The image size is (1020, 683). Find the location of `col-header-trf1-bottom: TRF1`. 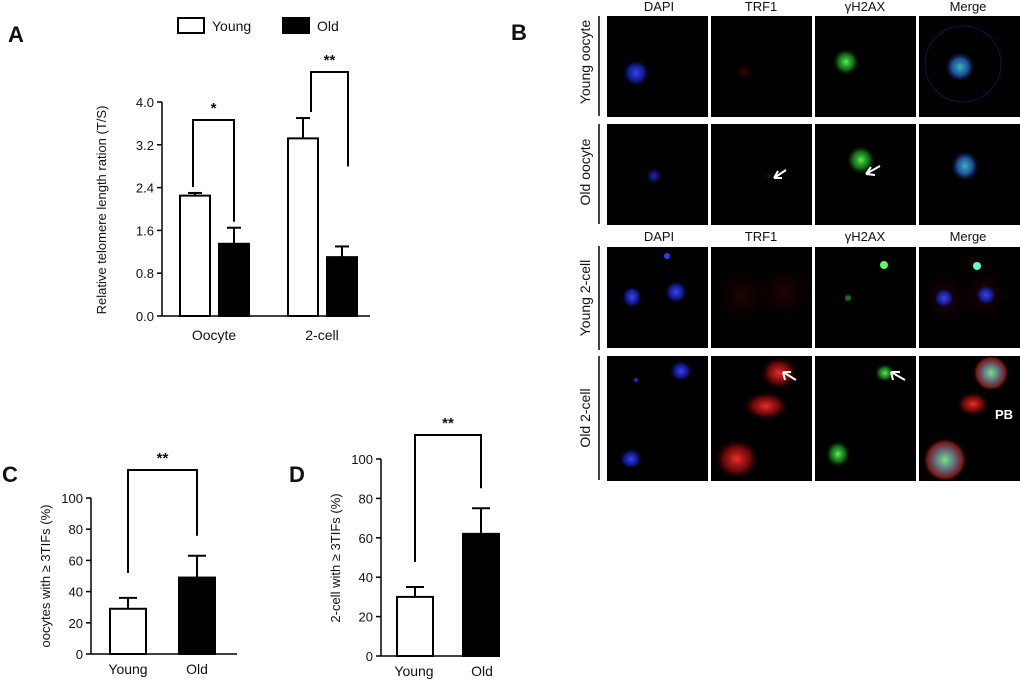

col-header-trf1-bottom: TRF1 is located at coordinates (761, 236).